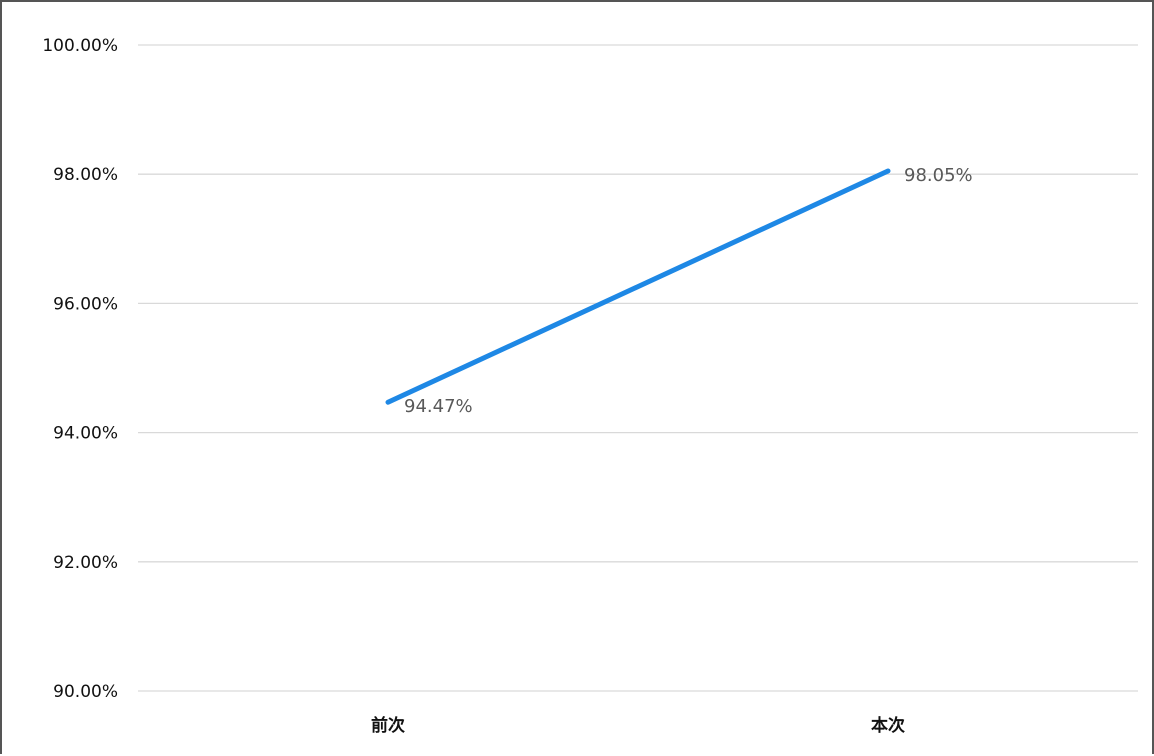  Describe the element at coordinates (438, 406) in the screenshot. I see `data-label: 94.47%` at that location.